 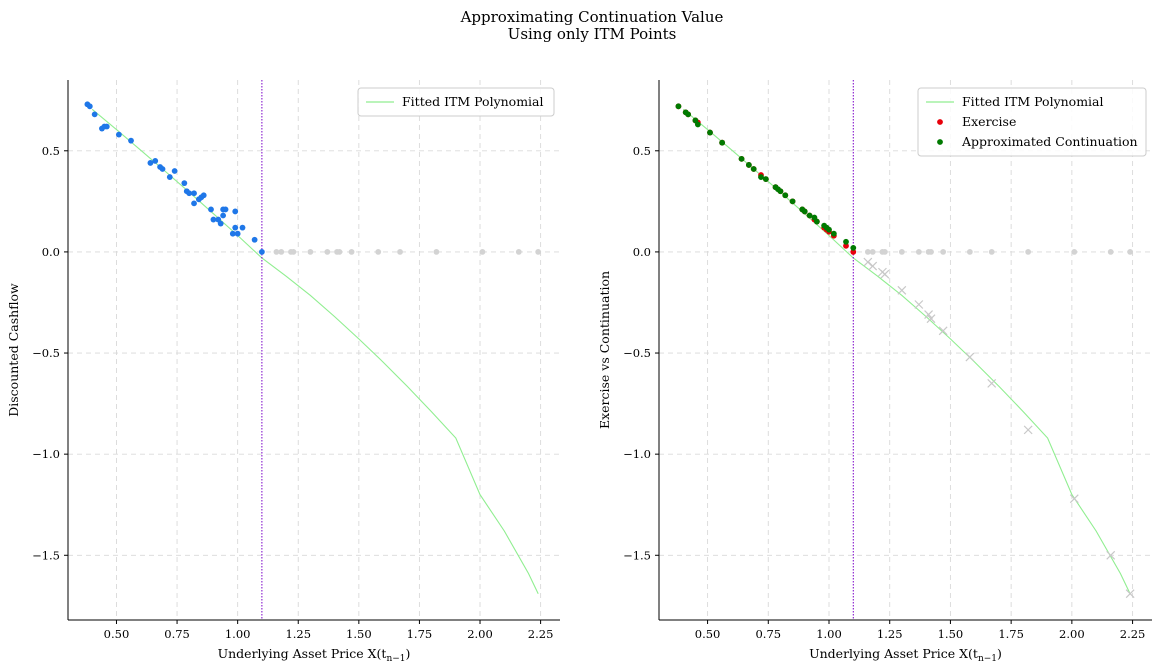 I want to click on x-tick-label: 0.75, so click(x=177, y=634).